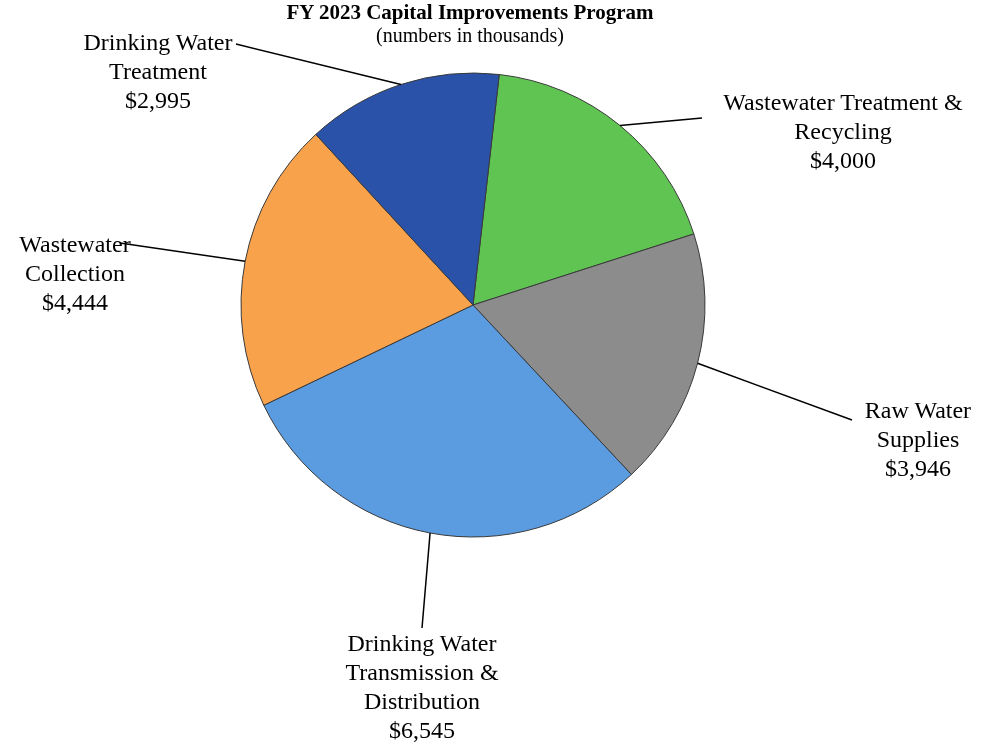 Image resolution: width=1003 pixels, height=755 pixels. I want to click on data-label: $4,444, so click(75, 302).